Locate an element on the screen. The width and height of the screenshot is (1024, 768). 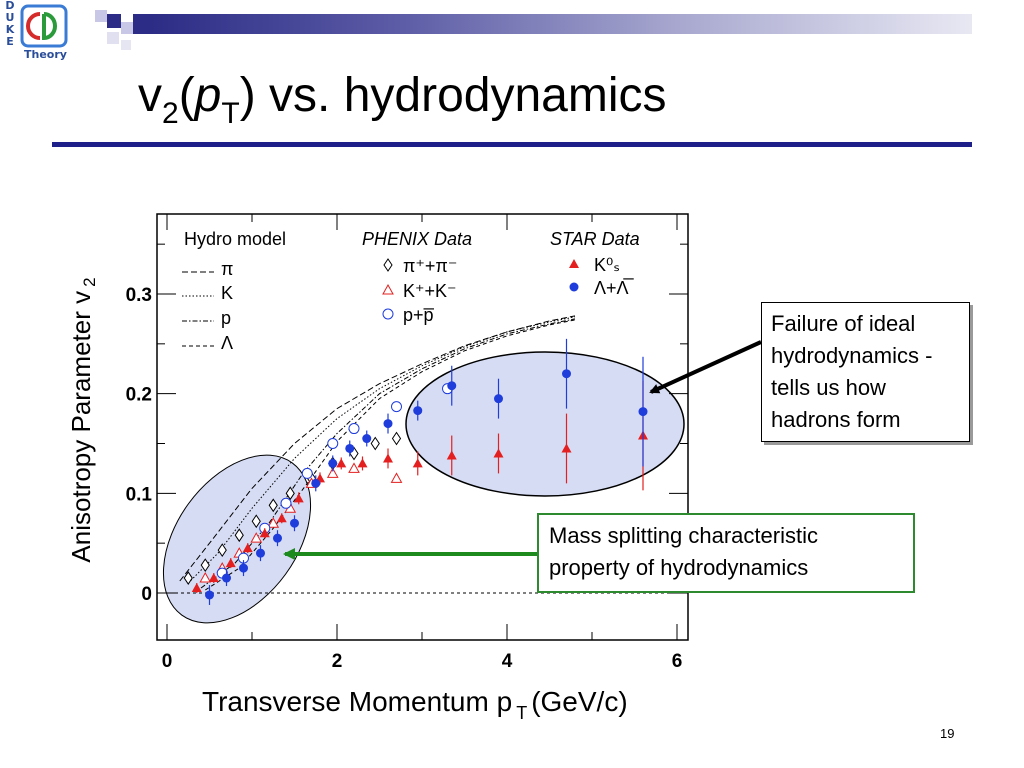
page-number: 19 is located at coordinates (947, 733).